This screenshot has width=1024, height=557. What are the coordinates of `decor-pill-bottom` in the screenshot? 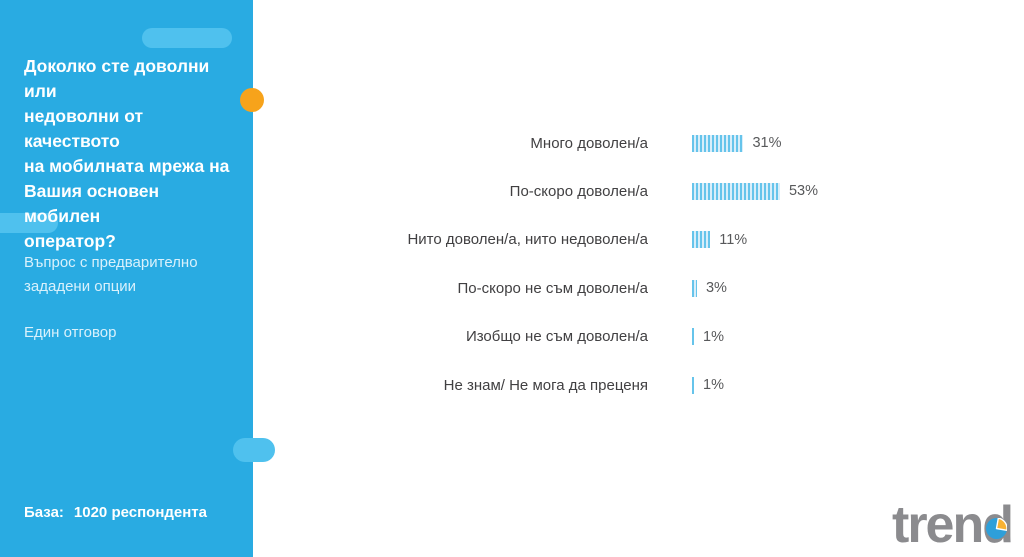 It's located at (254, 450).